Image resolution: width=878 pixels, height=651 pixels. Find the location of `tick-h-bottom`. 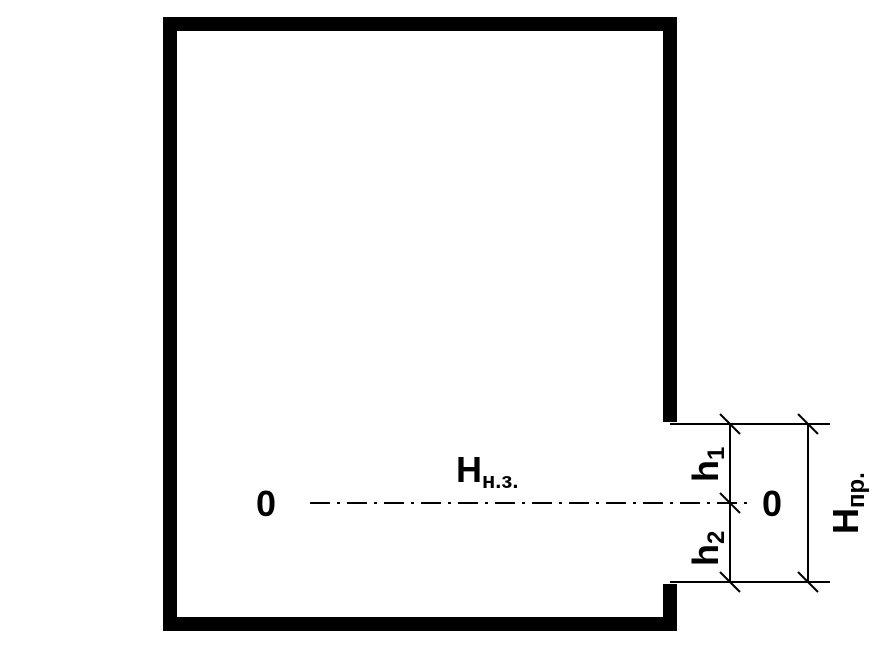

tick-h-bottom is located at coordinates (730, 582).